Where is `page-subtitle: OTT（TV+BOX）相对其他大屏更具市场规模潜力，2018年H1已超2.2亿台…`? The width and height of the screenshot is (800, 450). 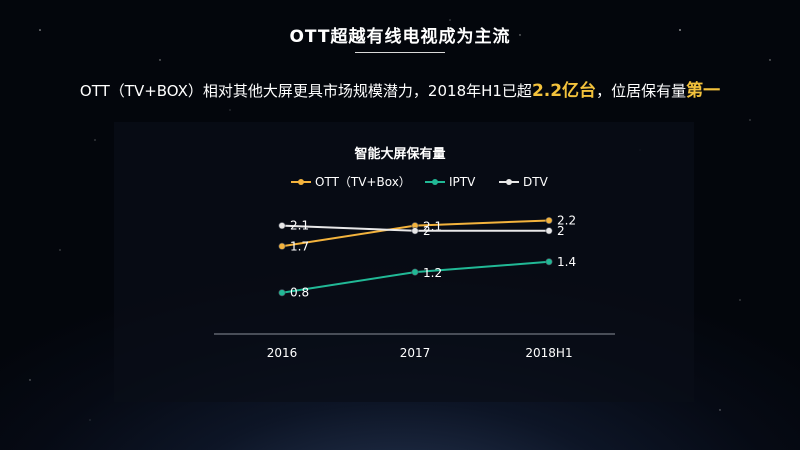 page-subtitle: OTT（TV+BOX）相对其他大屏更具市场规模潜力，2018年H1已超2.2亿台… is located at coordinates (400, 88).